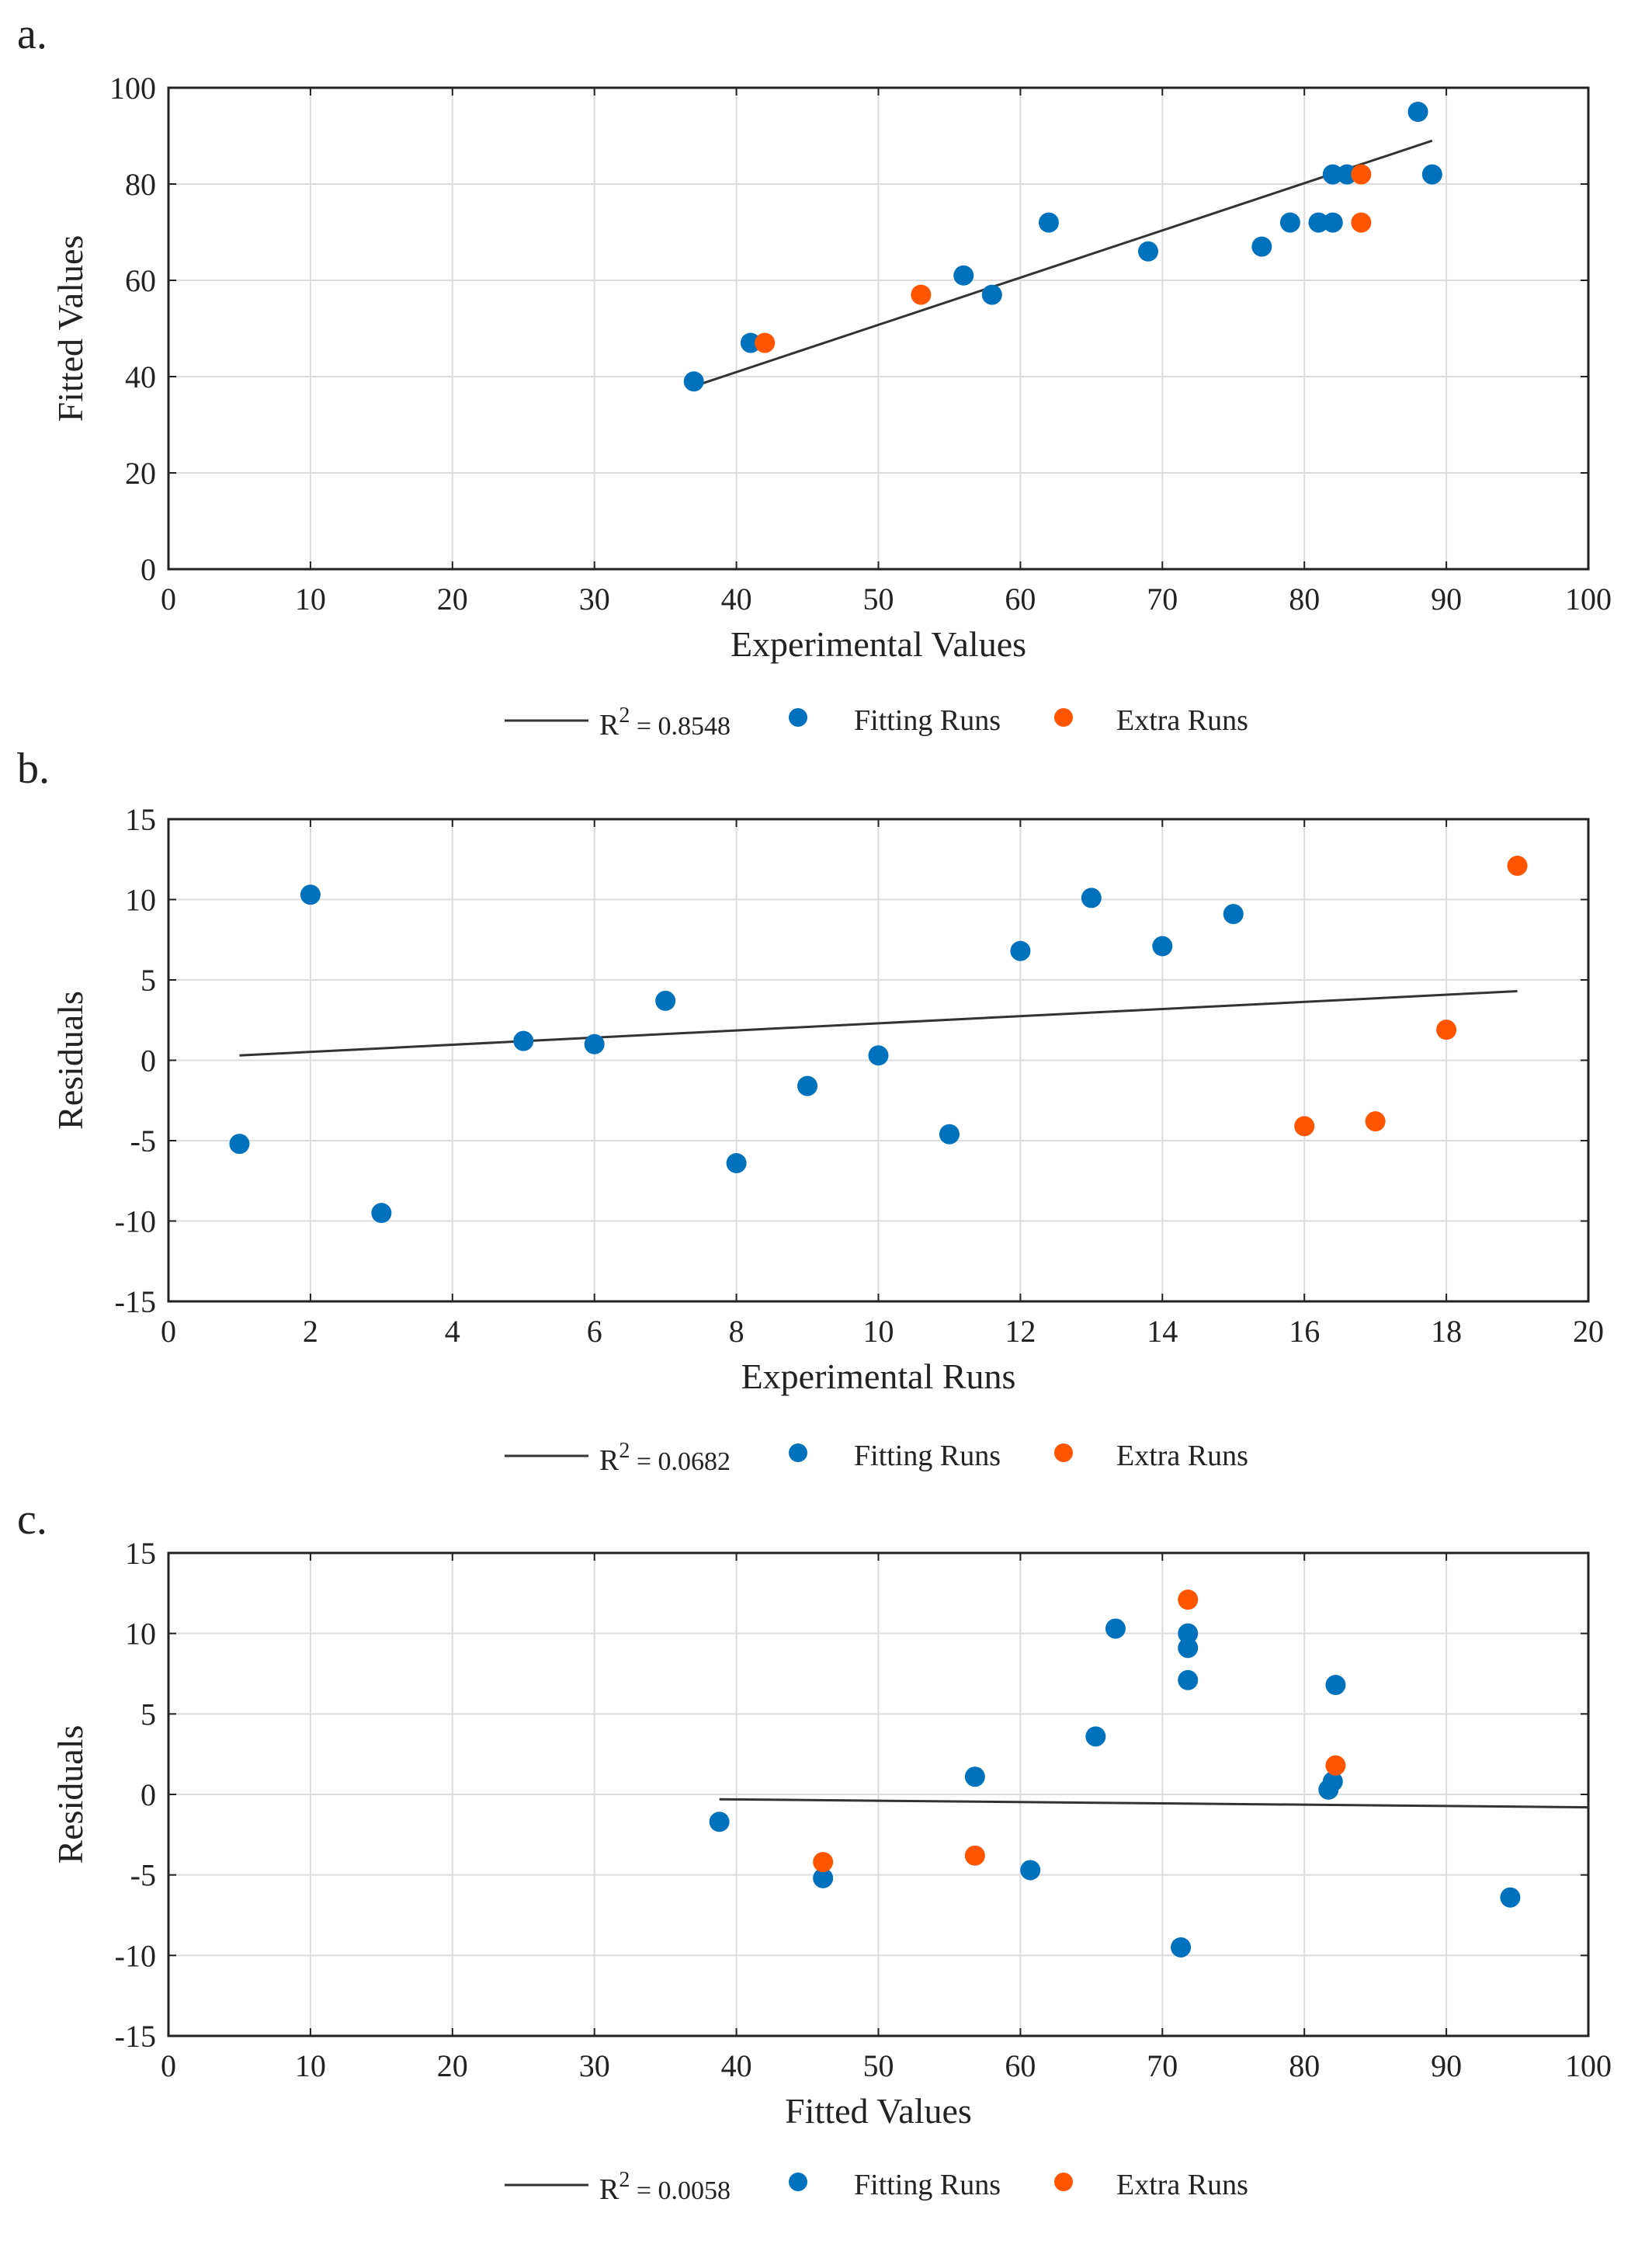 Image resolution: width=1652 pixels, height=2251 pixels. I want to click on legend: R2 = 0.8548 Fitting Runs Extra Runs, so click(876, 722).